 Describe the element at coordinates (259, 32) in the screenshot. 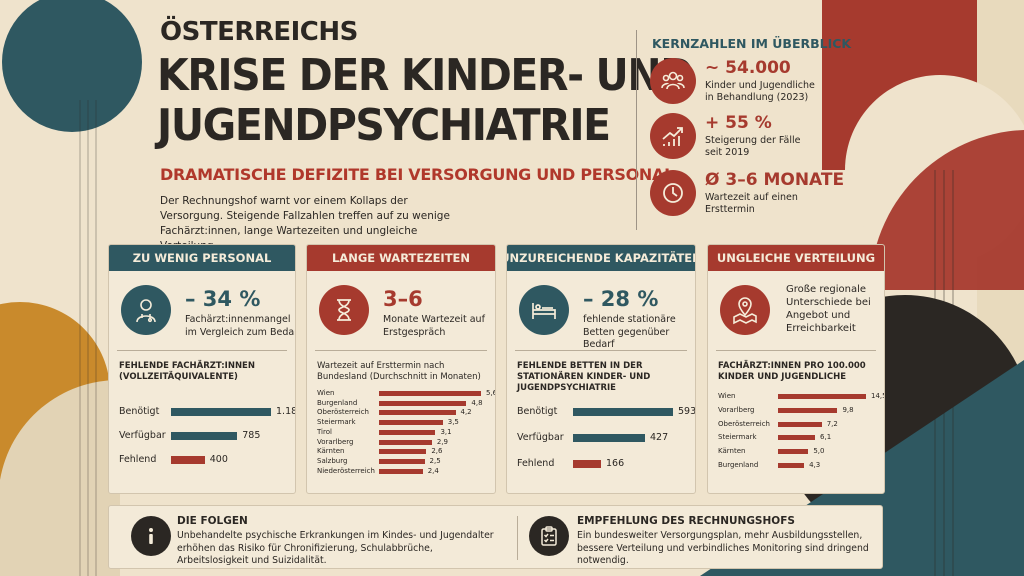

I see `kicker-title: ÖSTERREICHS` at that location.